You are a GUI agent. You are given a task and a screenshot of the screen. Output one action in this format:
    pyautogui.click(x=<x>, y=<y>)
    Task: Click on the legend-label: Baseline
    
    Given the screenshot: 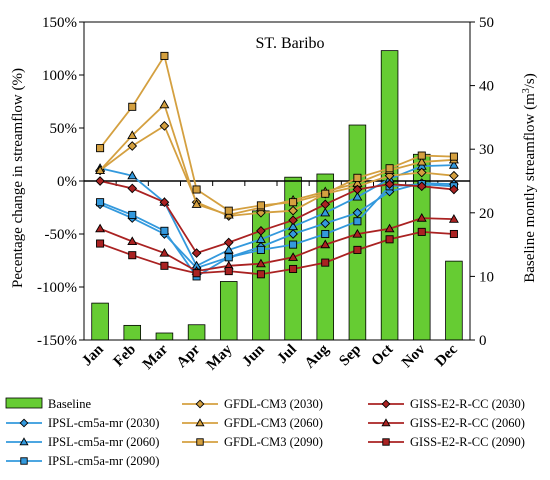 What is the action you would take?
    pyautogui.click(x=69, y=404)
    